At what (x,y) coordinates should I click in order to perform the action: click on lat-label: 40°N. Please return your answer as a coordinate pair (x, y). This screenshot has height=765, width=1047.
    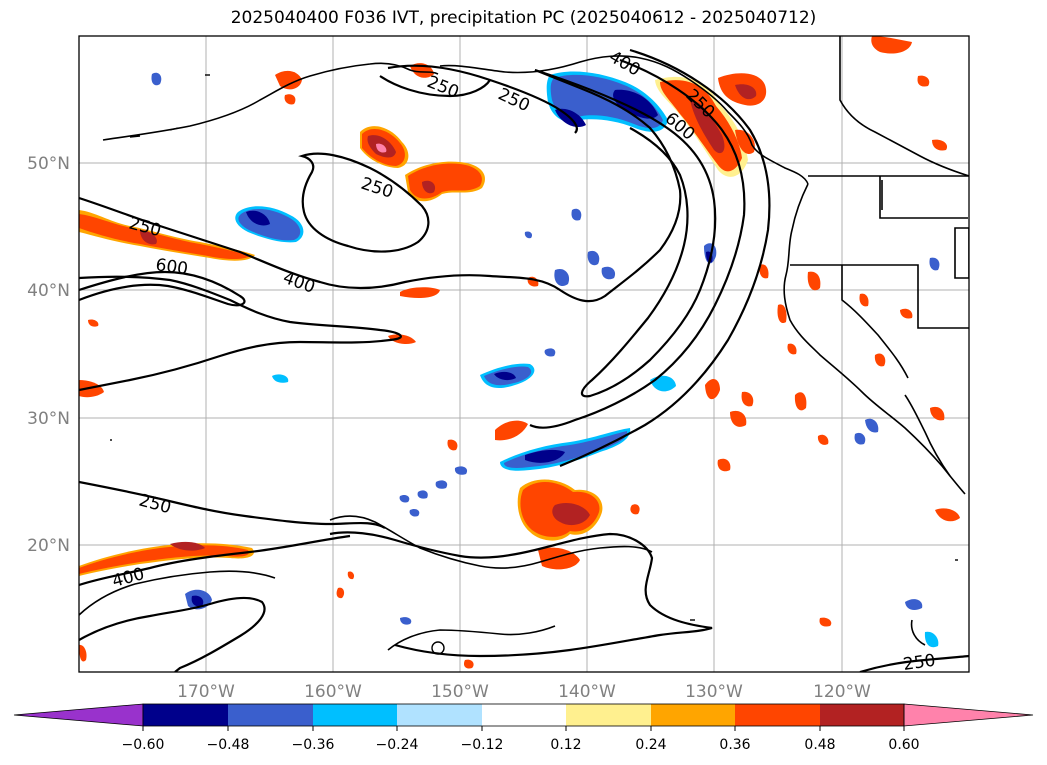
    Looking at the image, I should click on (48, 291).